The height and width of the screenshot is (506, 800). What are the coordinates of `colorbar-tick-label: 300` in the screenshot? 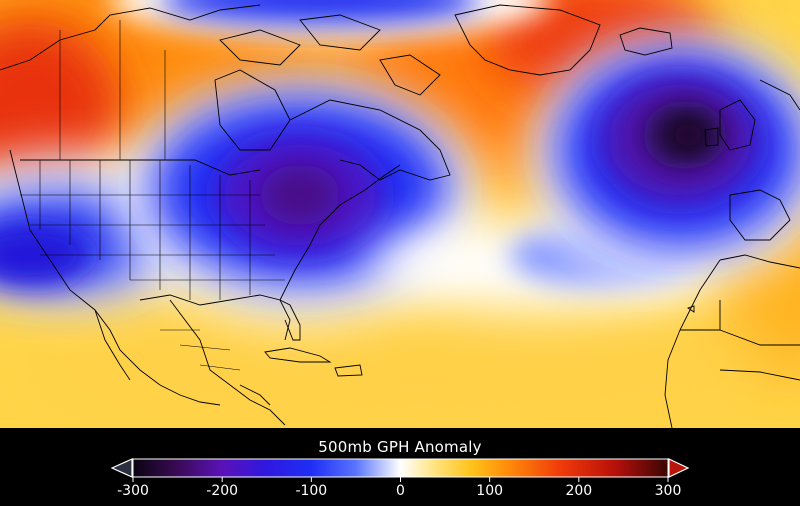 It's located at (668, 491).